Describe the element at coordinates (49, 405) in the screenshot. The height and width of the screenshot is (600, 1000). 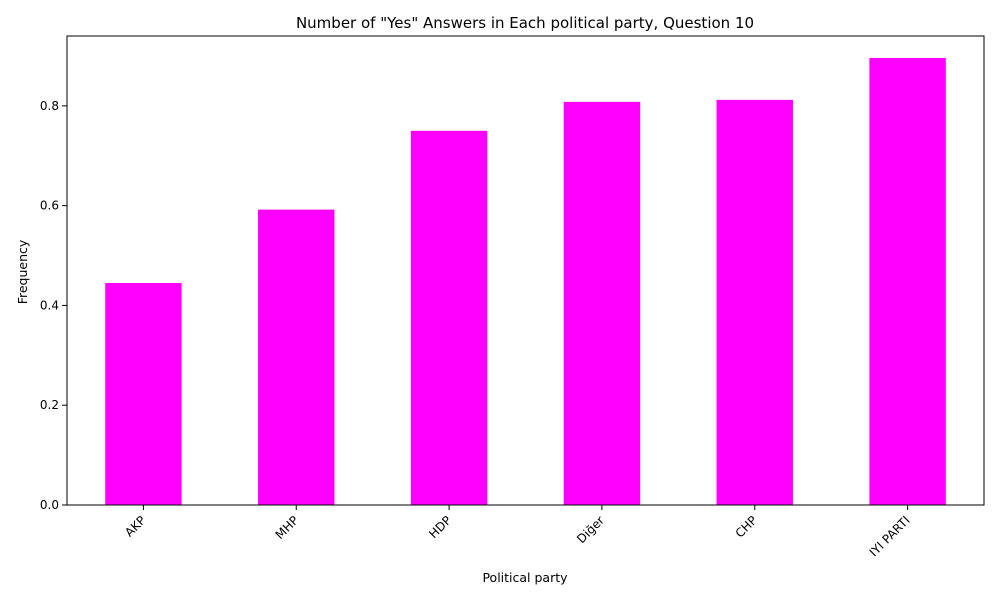
I see `y-tick-label: 0.2` at that location.